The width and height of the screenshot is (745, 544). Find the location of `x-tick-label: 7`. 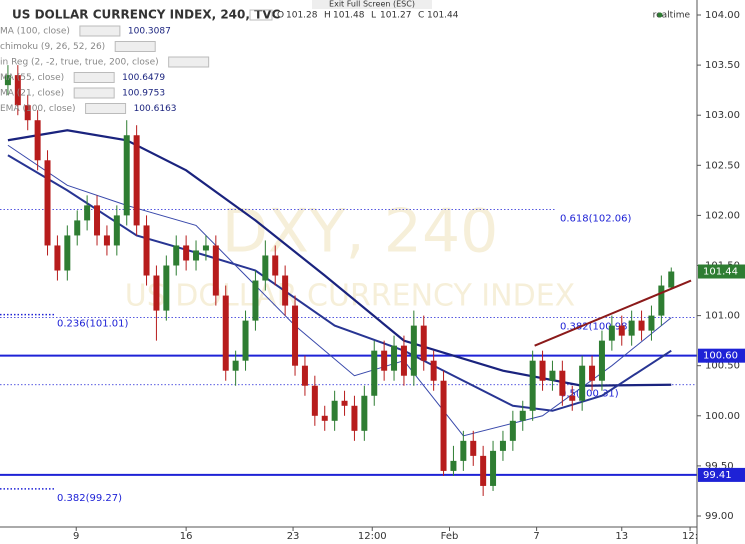

x-tick-label: 7 is located at coordinates (536, 536).